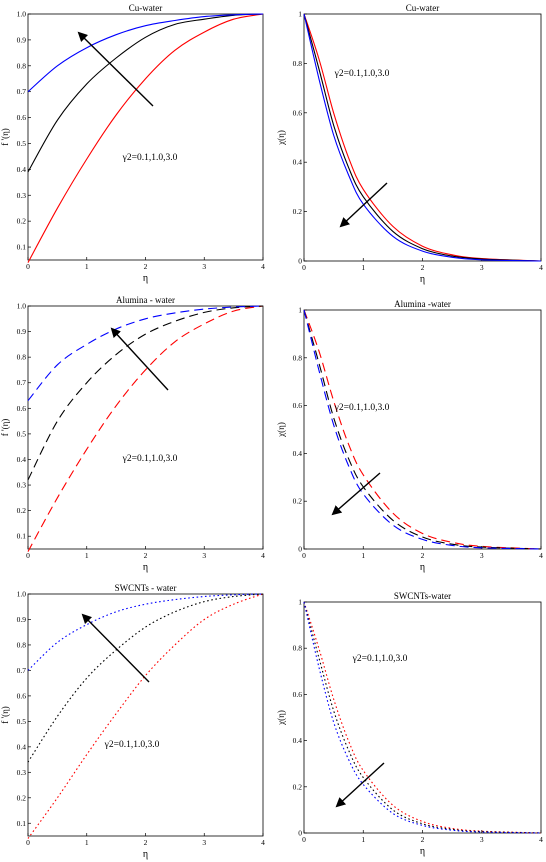  Describe the element at coordinates (281, 430) in the screenshot. I see `y-axis-label: χ(η)` at that location.